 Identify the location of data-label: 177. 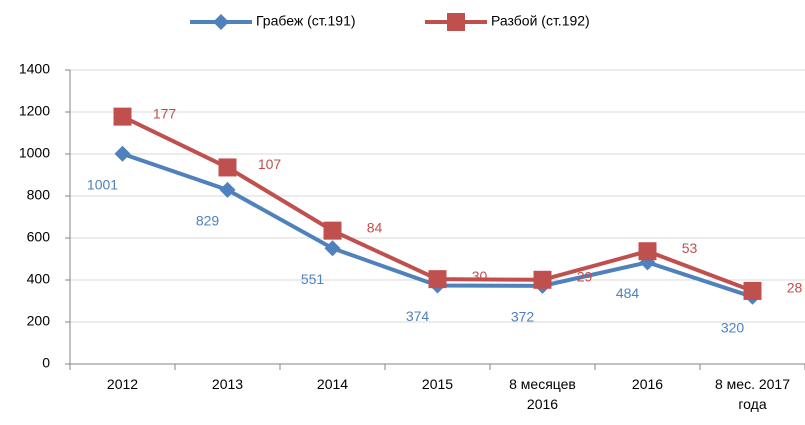
(165, 113).